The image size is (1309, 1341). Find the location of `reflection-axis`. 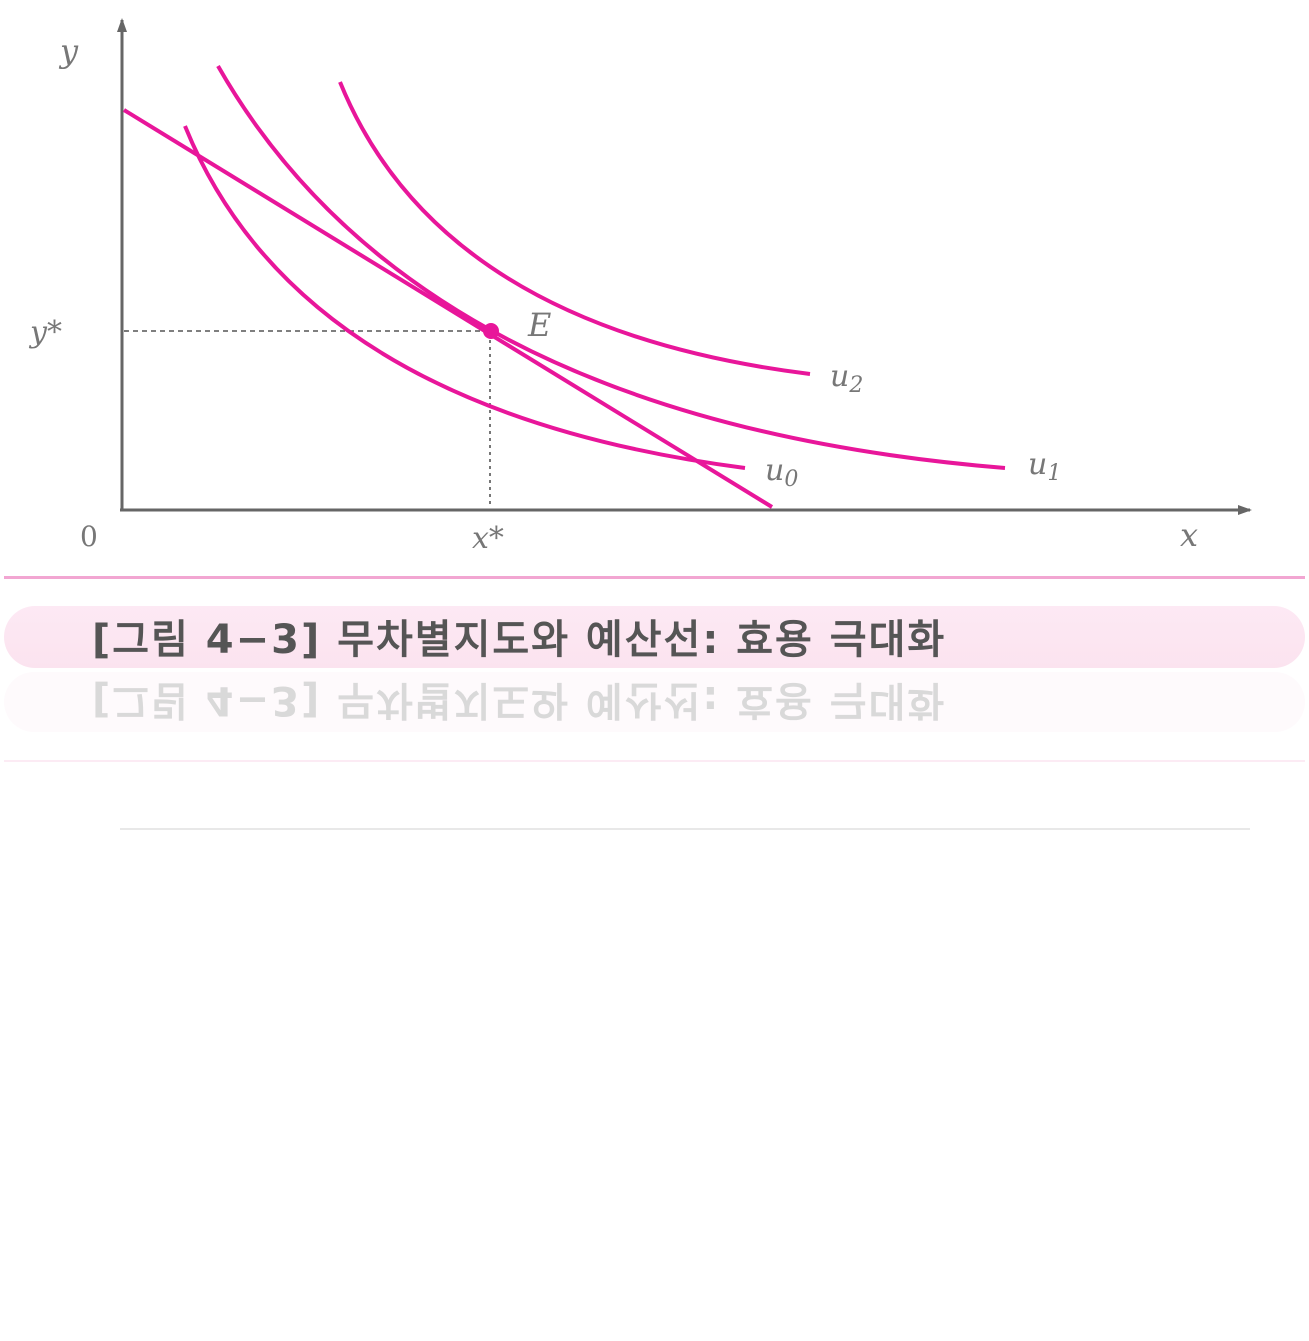

reflection-axis is located at coordinates (685, 829).